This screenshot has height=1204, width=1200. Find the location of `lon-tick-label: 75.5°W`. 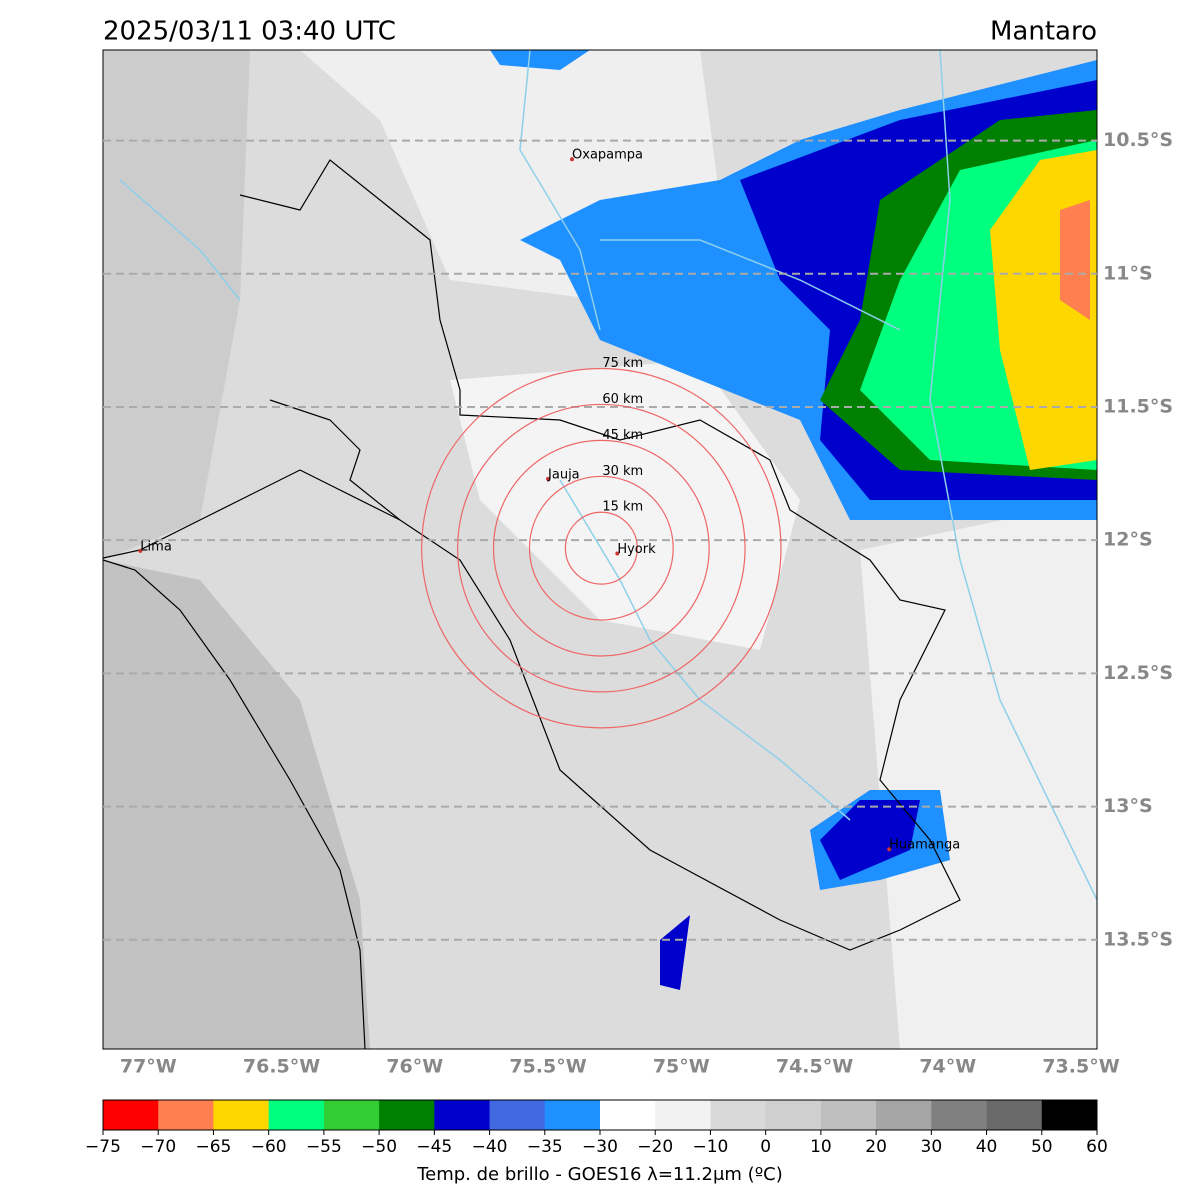

lon-tick-label: 75.5°W is located at coordinates (547, 1067).